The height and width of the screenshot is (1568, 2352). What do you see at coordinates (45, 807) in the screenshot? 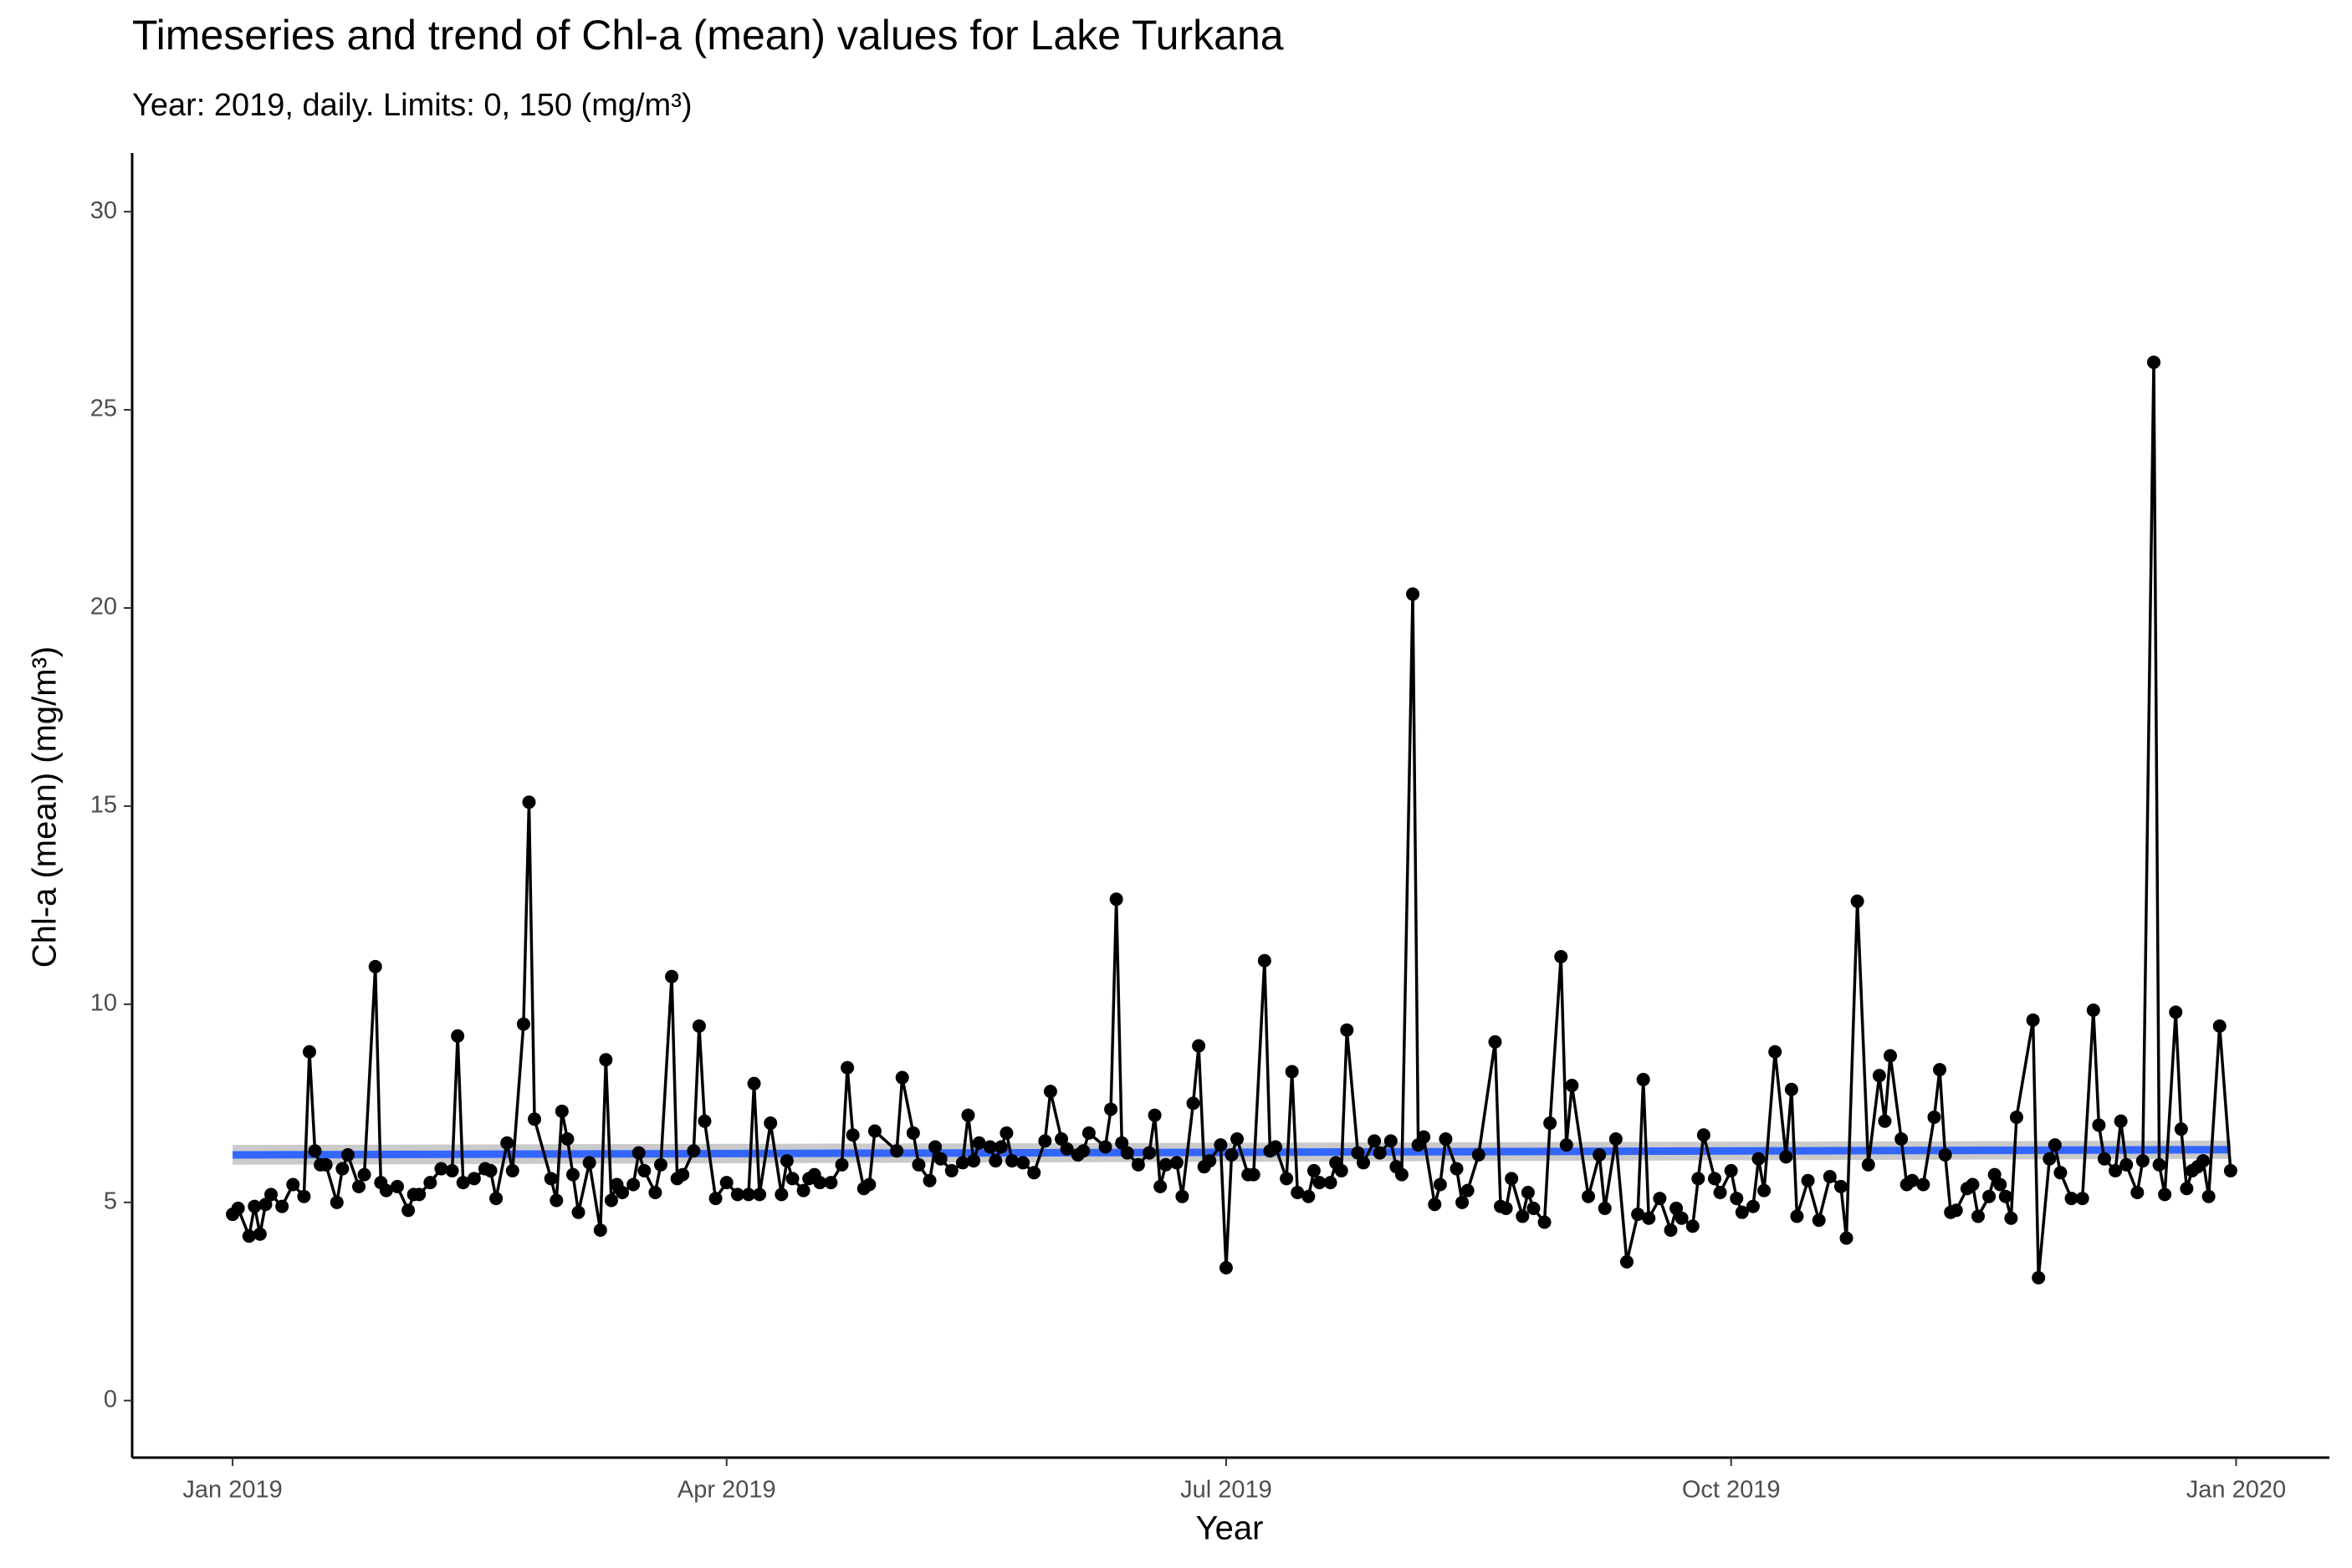
I see `y-axis-title: Chl-a (mean) (mg/m³)` at bounding box center [45, 807].